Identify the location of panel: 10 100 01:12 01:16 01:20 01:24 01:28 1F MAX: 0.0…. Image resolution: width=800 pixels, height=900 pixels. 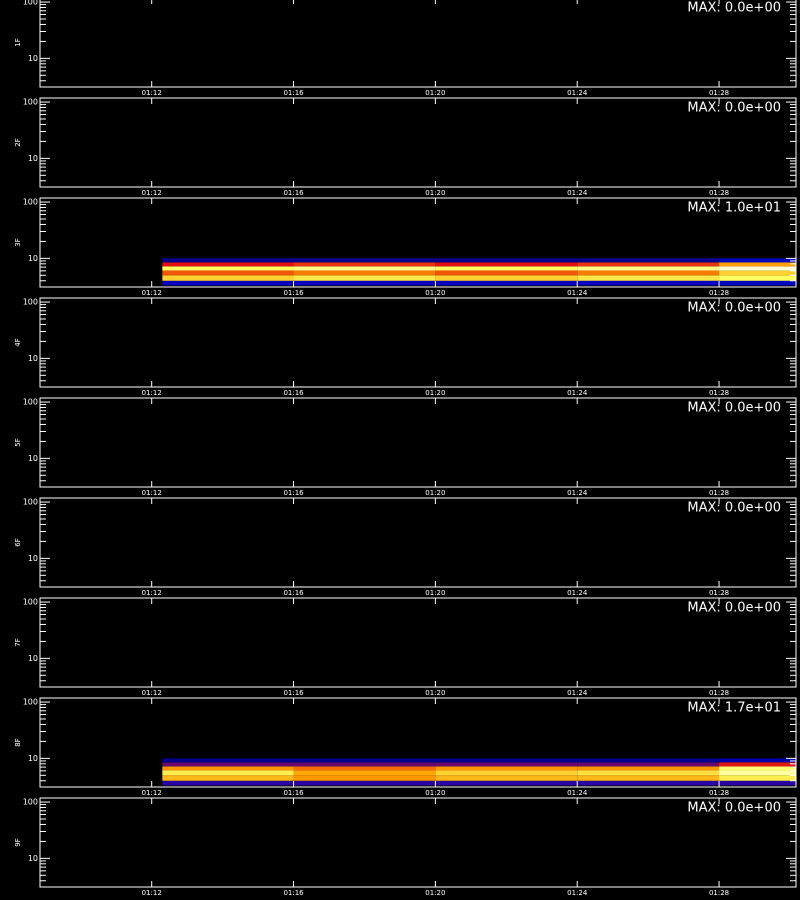
(405, 48).